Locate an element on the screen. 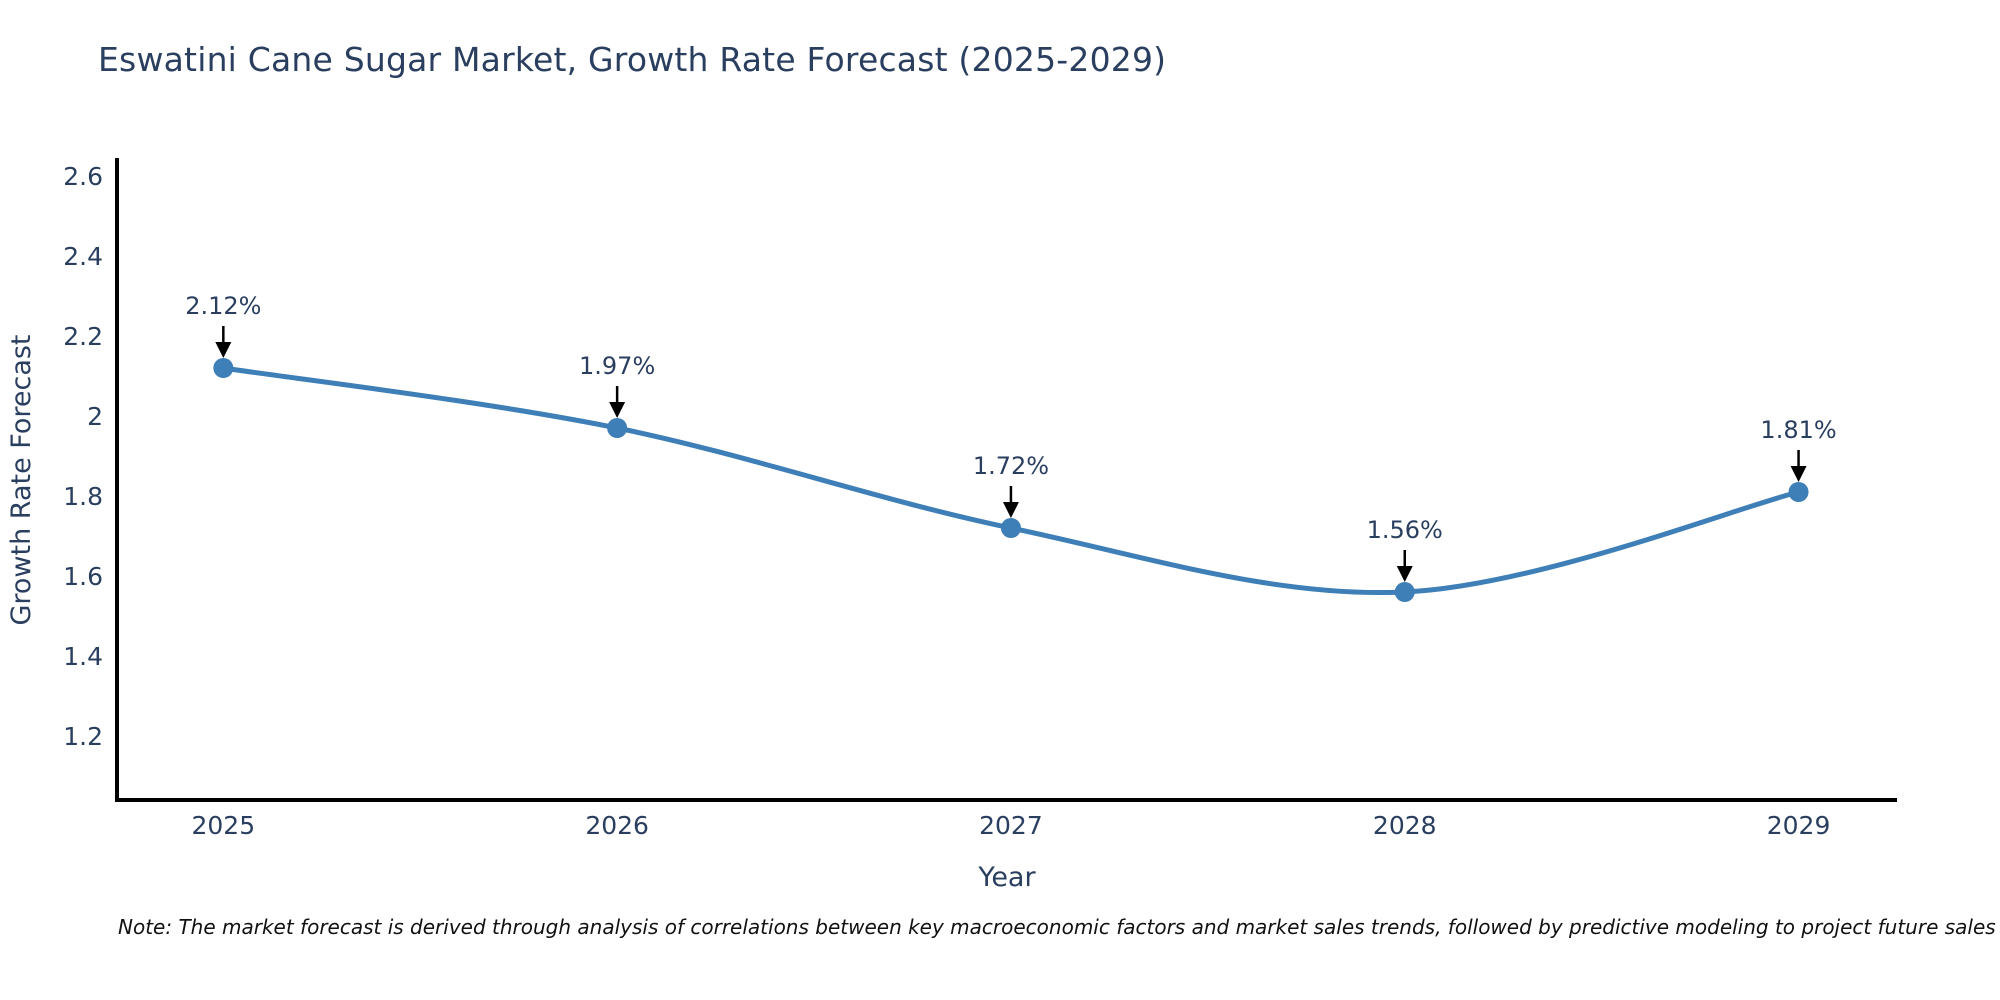 Image resolution: width=2000 pixels, height=1000 pixels. x-tick-label: 2027 is located at coordinates (1011, 825).